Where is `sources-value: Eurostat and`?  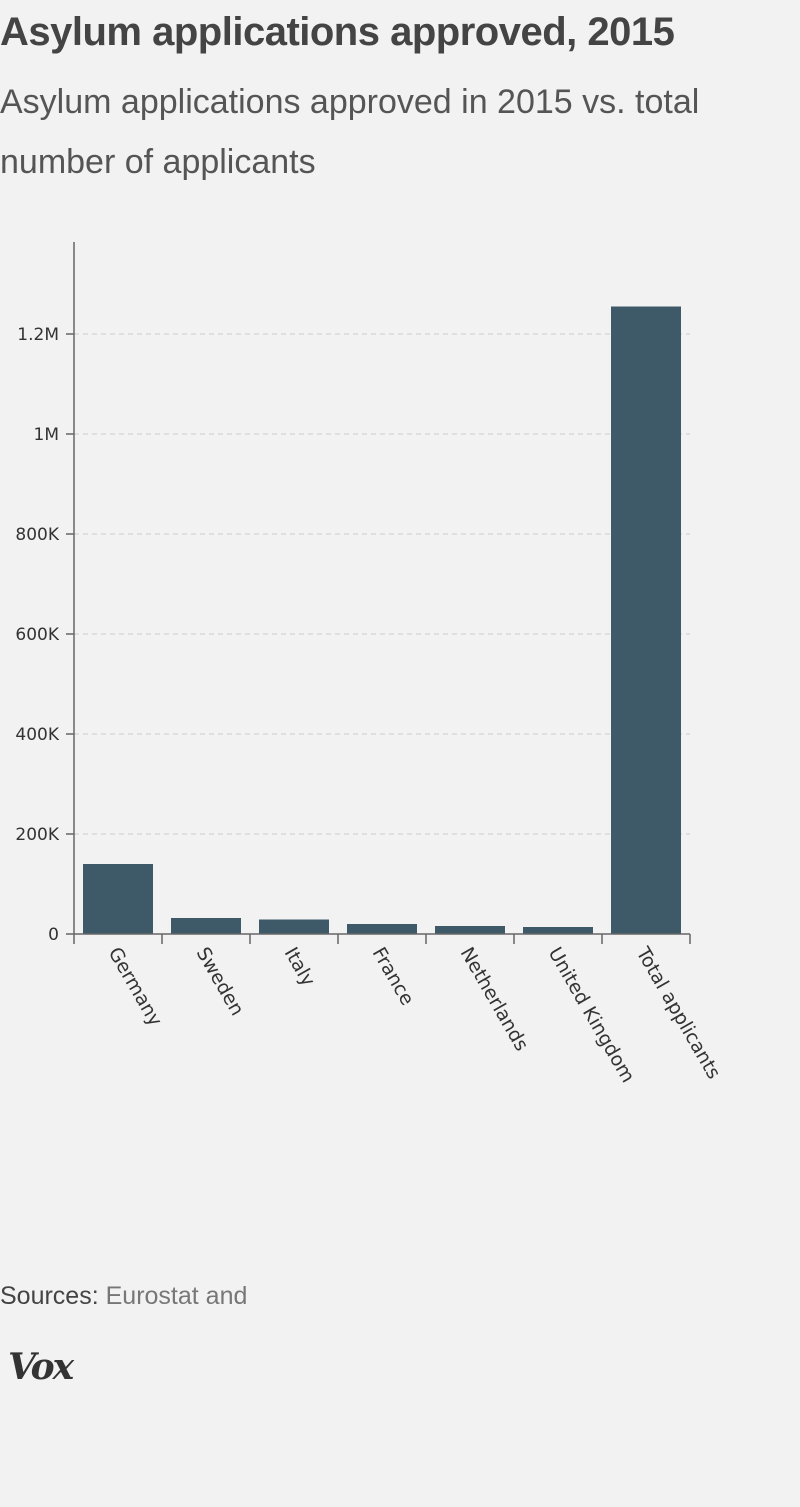
sources-value: Eurostat and is located at coordinates (176, 1296).